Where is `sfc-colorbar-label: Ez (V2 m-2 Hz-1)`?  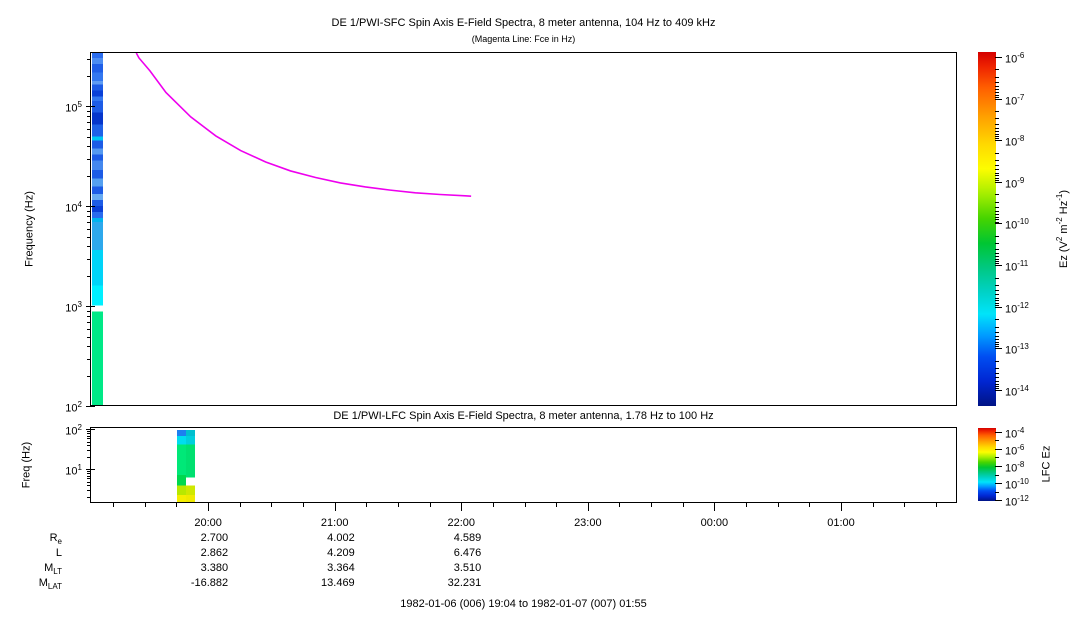
sfc-colorbar-label: Ez (V2 m-2 Hz-1) is located at coordinates (1062, 229).